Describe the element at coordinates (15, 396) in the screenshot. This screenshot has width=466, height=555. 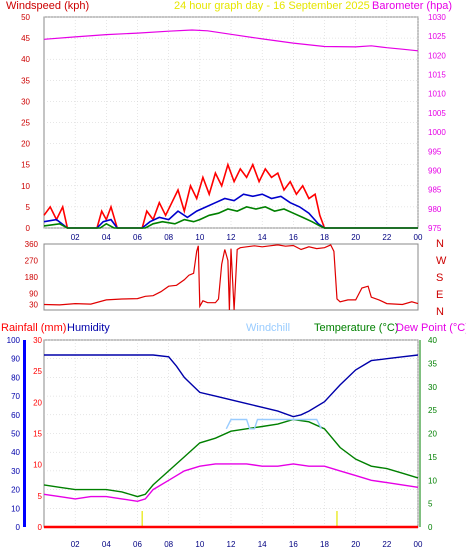
I see `humidity-tick-label: 70` at that location.